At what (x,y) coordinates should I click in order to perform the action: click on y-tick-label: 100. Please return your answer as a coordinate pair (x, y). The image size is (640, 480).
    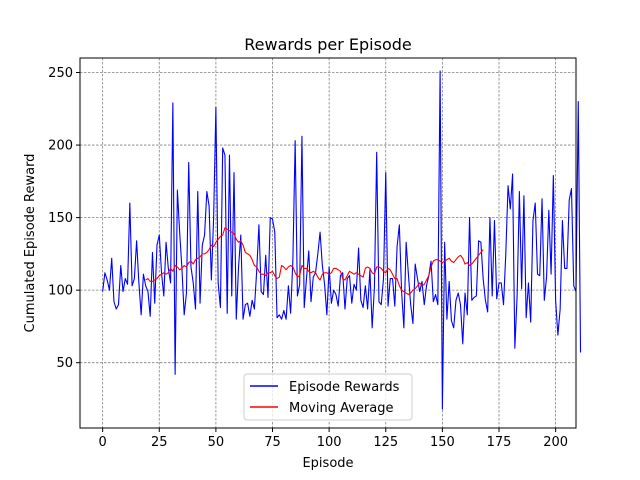
    Looking at the image, I should click on (60, 291).